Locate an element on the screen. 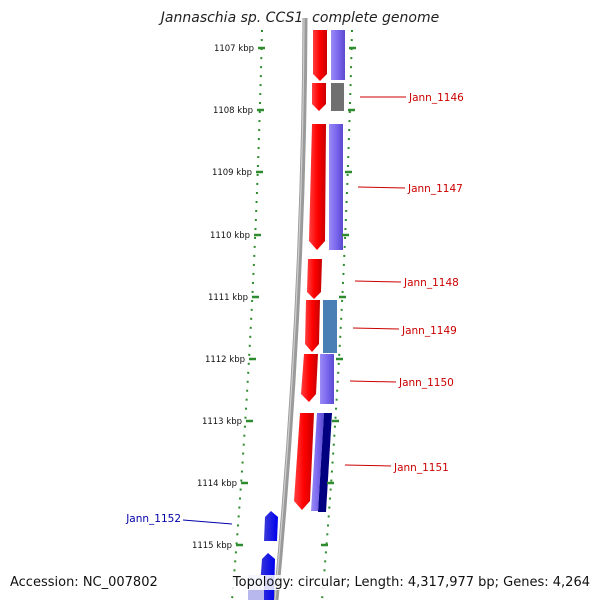 Image resolution: width=600 pixels, height=600 pixels. map-title: Jannaschia sp. CCS1, complete genome is located at coordinates (300, 18).